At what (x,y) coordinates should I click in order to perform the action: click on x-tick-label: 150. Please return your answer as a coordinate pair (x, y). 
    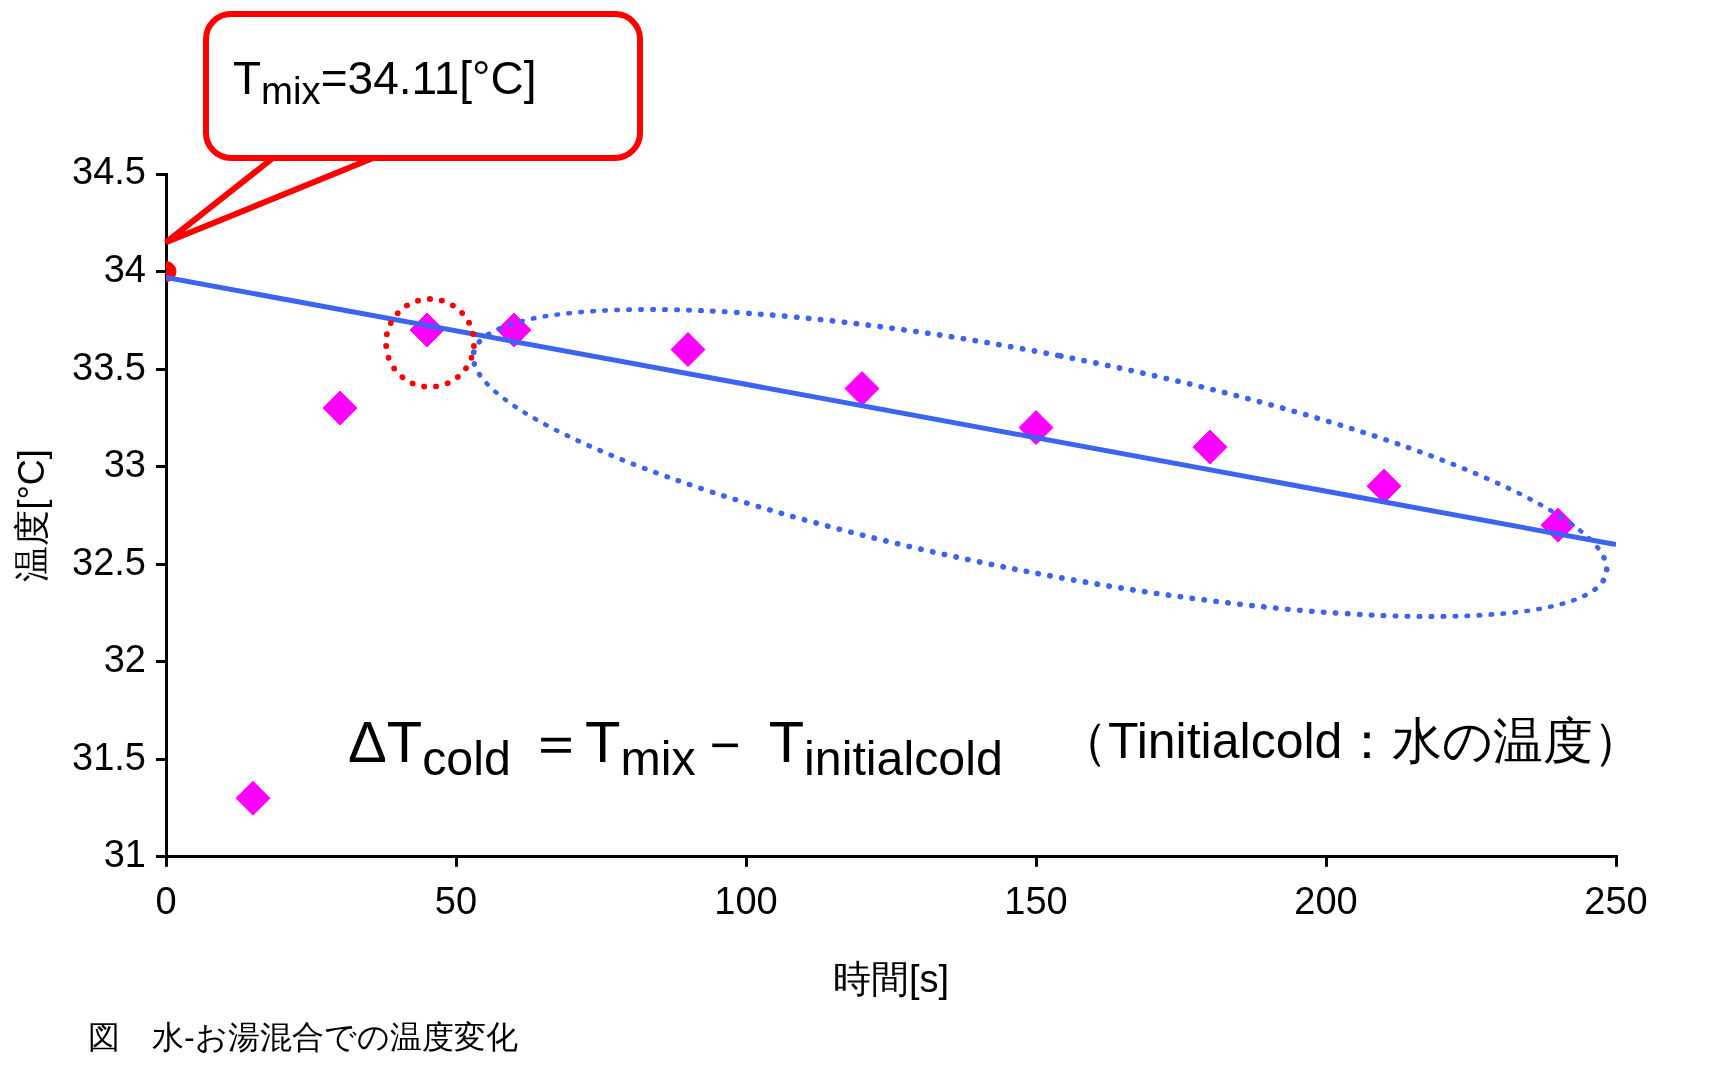
    Looking at the image, I should click on (1036, 901).